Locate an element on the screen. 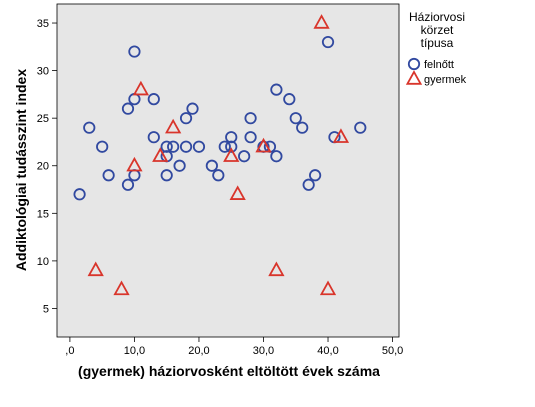  y-tick-label: 35 is located at coordinates (43, 24).